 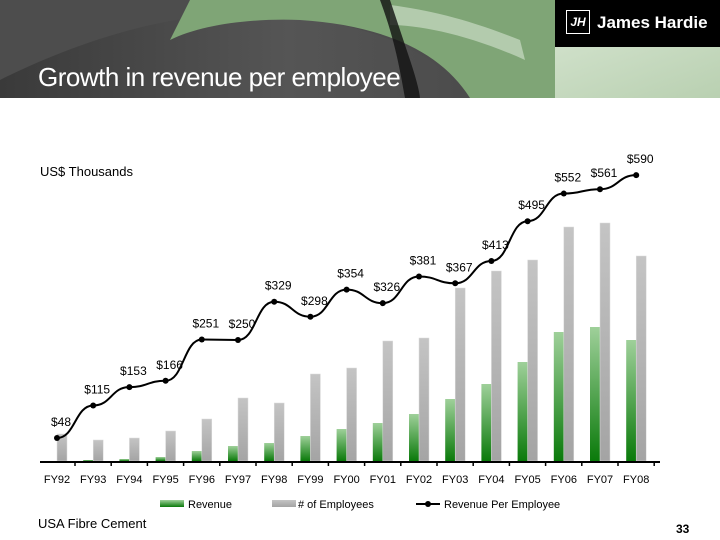 What do you see at coordinates (637, 72) in the screenshot?
I see `logo-backdrop` at bounding box center [637, 72].